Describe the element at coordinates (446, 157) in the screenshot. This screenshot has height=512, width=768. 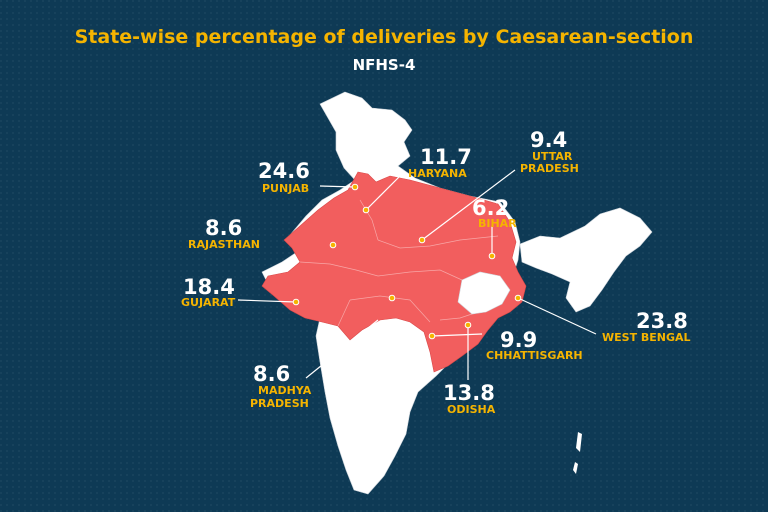
I see `value-haryana: 11.7` at that location.